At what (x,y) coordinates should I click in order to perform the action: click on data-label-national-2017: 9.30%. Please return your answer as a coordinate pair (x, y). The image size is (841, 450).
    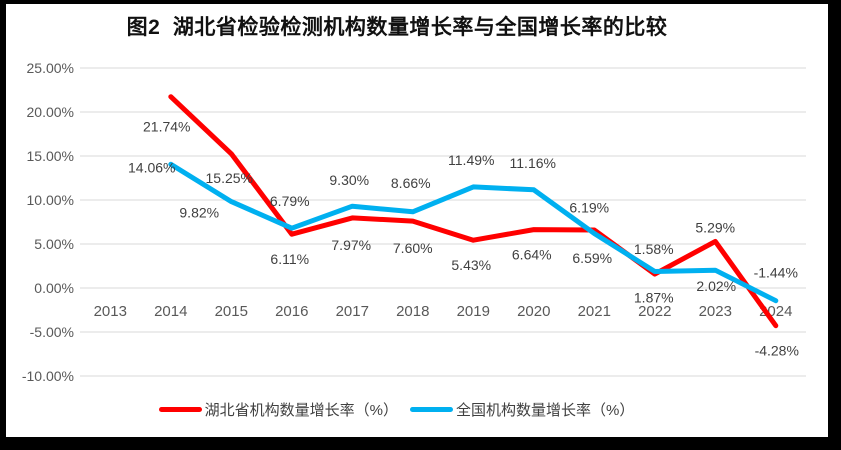
    Looking at the image, I should click on (349, 180).